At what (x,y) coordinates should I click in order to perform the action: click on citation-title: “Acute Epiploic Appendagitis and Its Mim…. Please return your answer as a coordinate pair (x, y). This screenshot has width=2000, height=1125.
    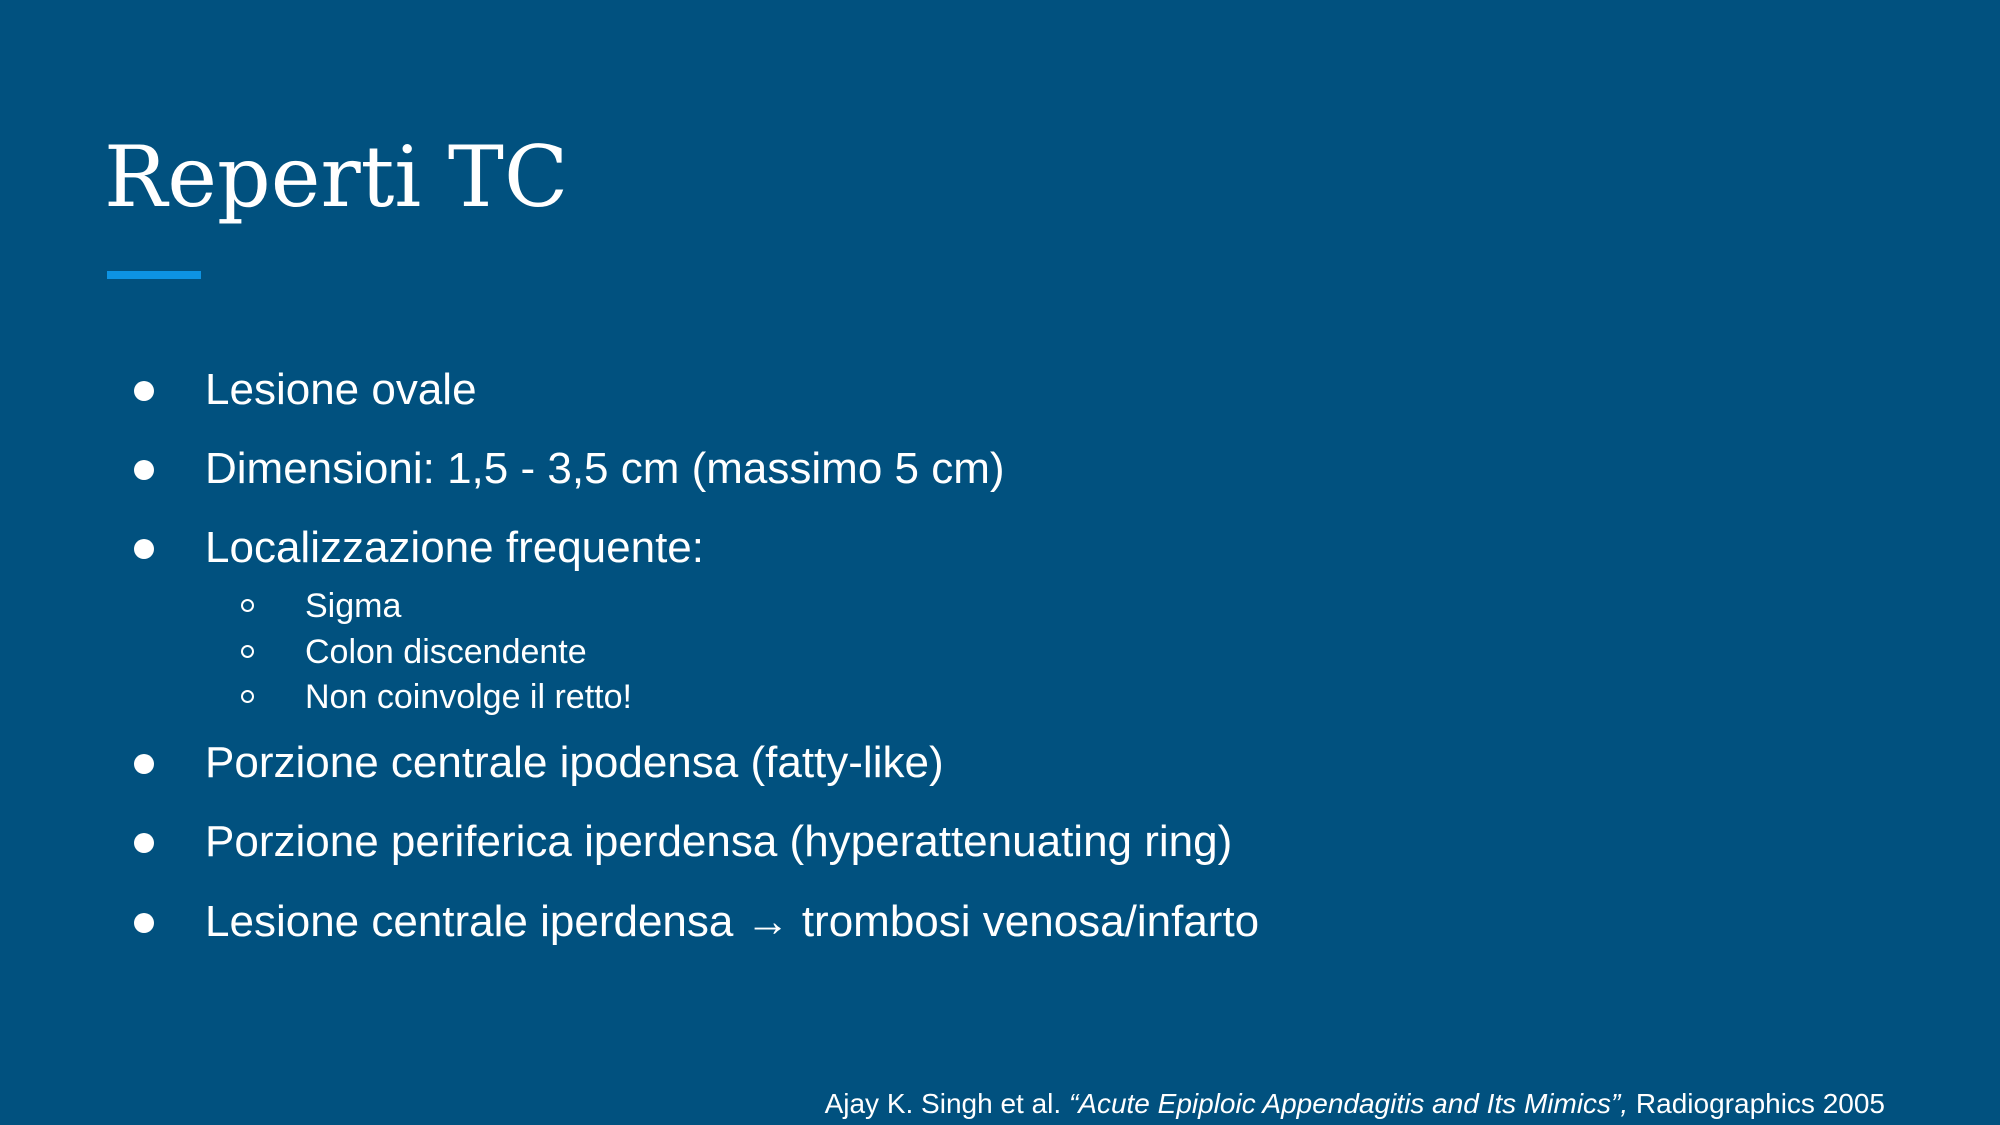
    Looking at the image, I should click on (1348, 1103).